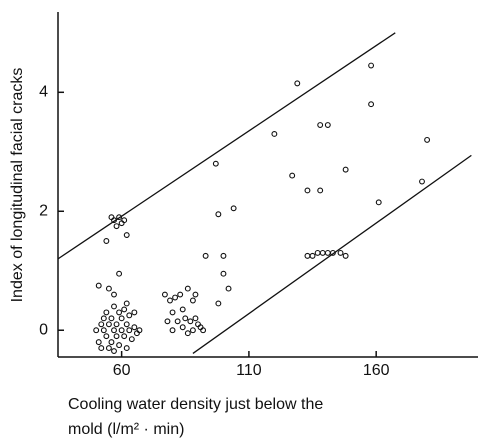 This screenshot has height=441, width=480. Describe the element at coordinates (122, 370) in the screenshot. I see `x-tick-label: 60` at that location.